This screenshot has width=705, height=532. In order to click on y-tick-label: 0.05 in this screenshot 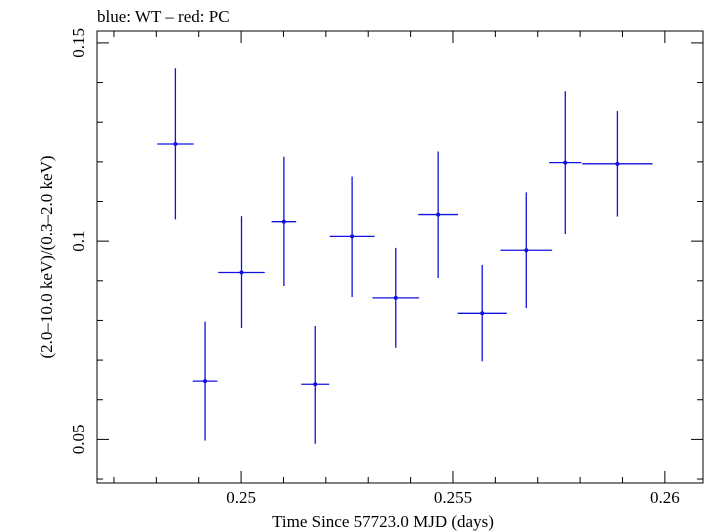, I will do `click(78, 440)`.